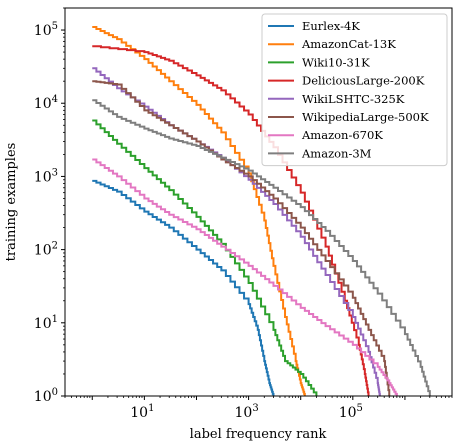 This screenshot has width=461, height=442. What do you see at coordinates (142, 412) in the screenshot?
I see `x-tick-label: 101` at bounding box center [142, 412].